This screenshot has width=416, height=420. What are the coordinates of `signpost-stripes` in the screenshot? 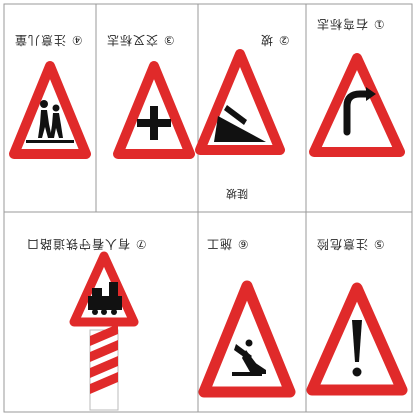 It's located at (104, 359).